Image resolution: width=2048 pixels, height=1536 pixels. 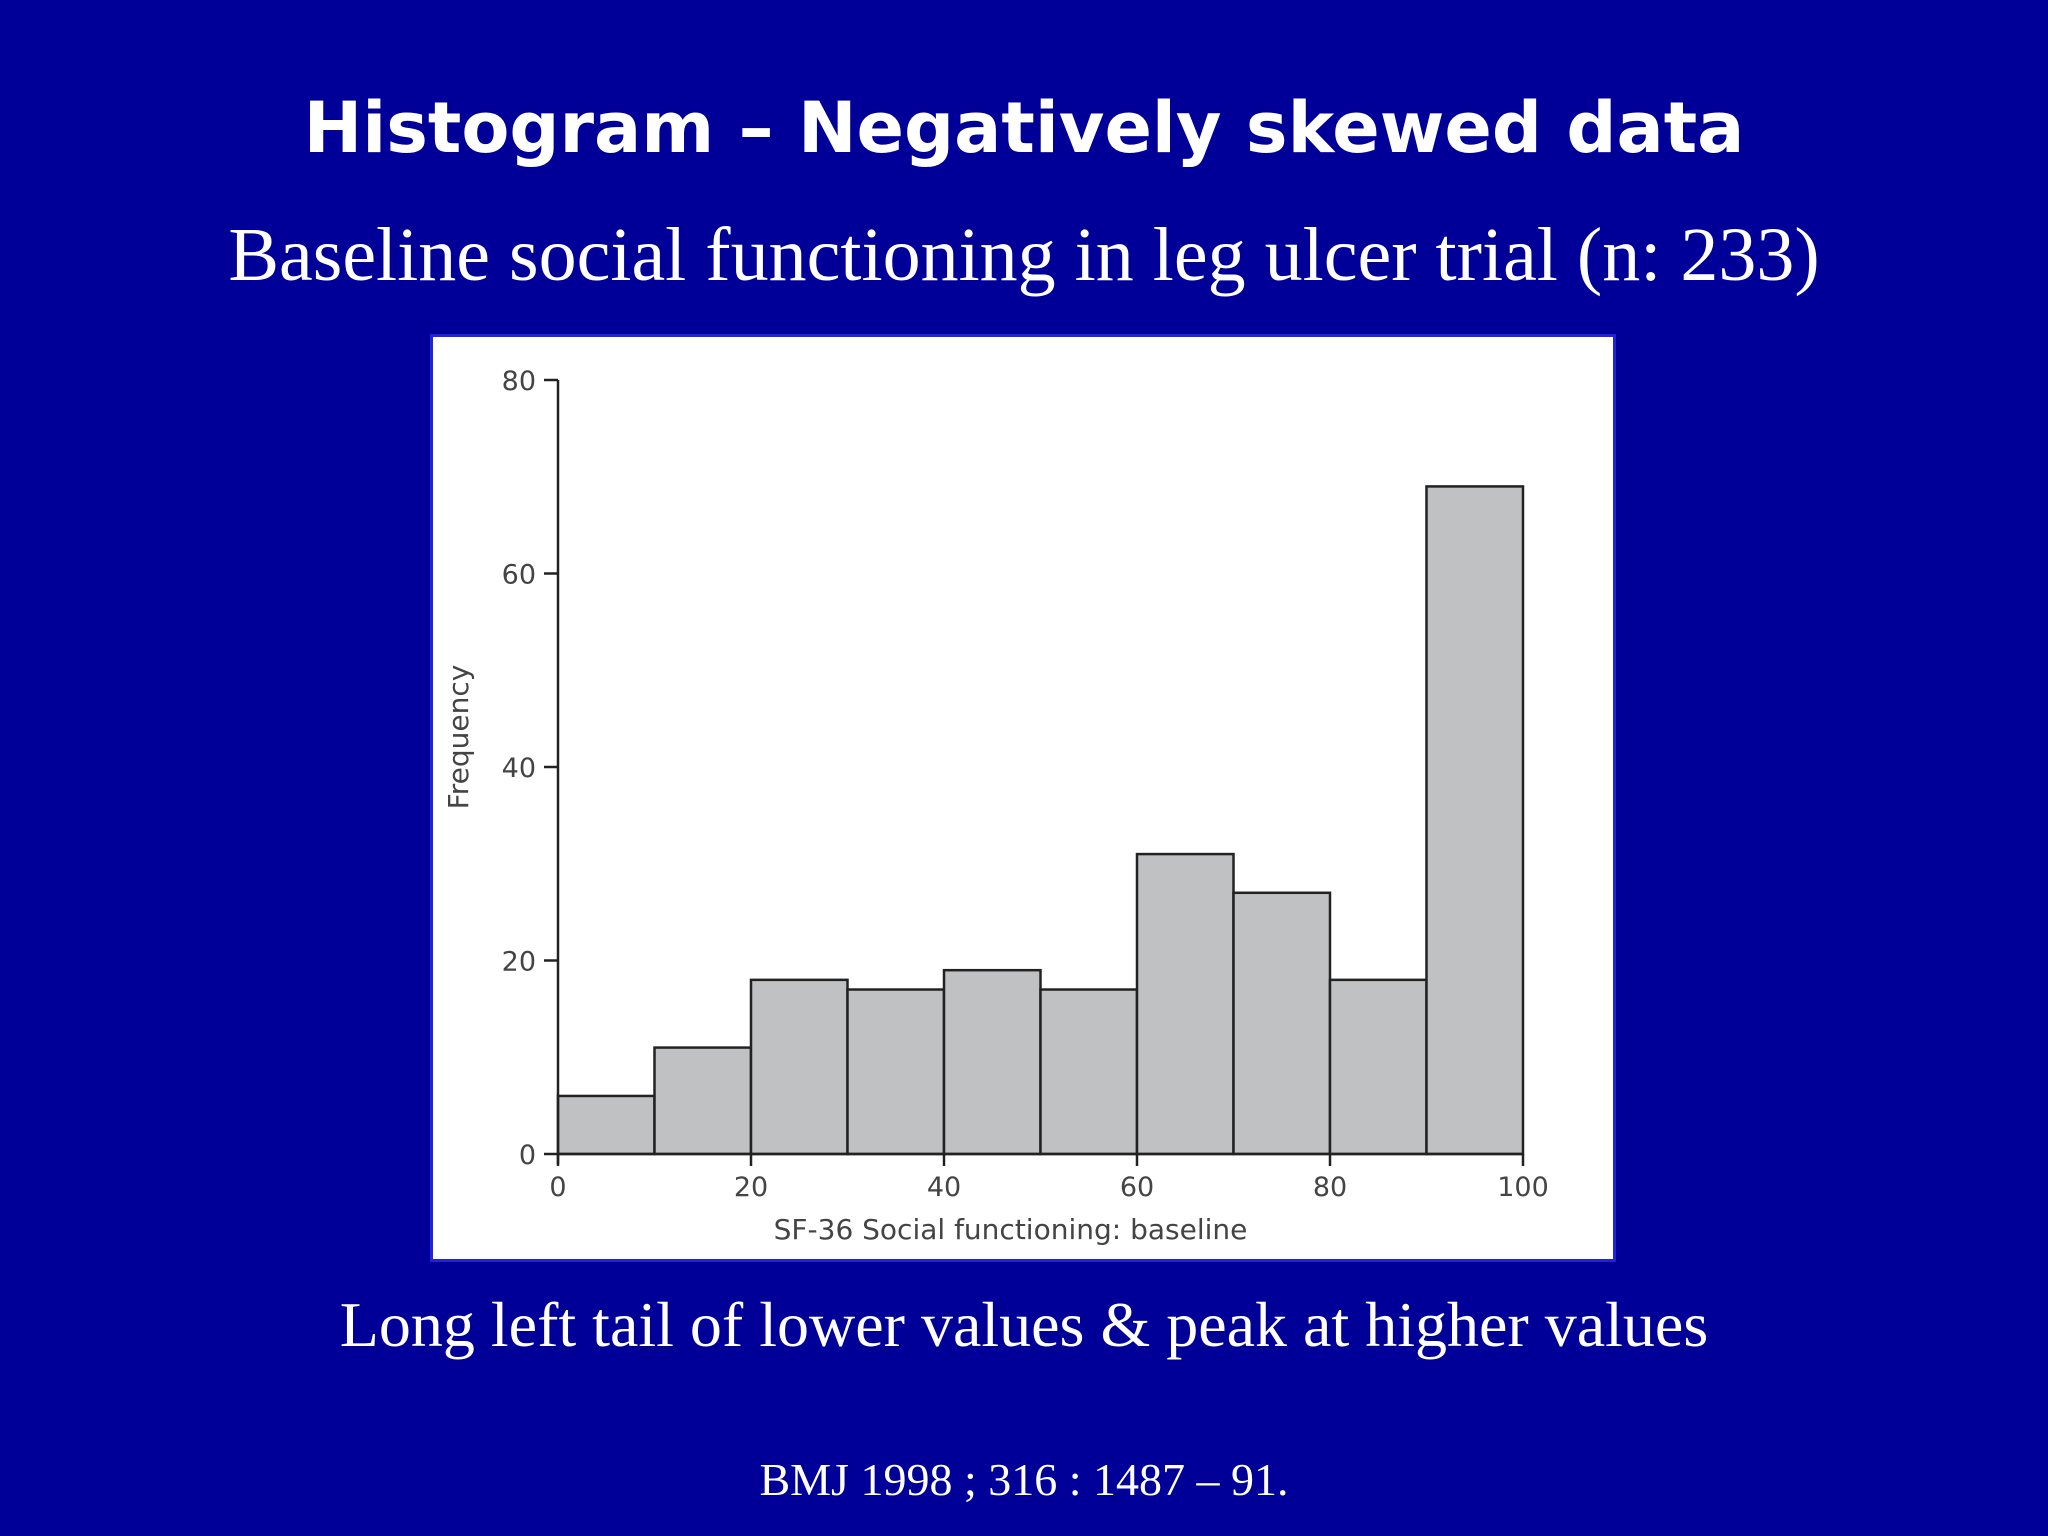 I want to click on x-tick-label-40: 40, so click(x=944, y=1187).